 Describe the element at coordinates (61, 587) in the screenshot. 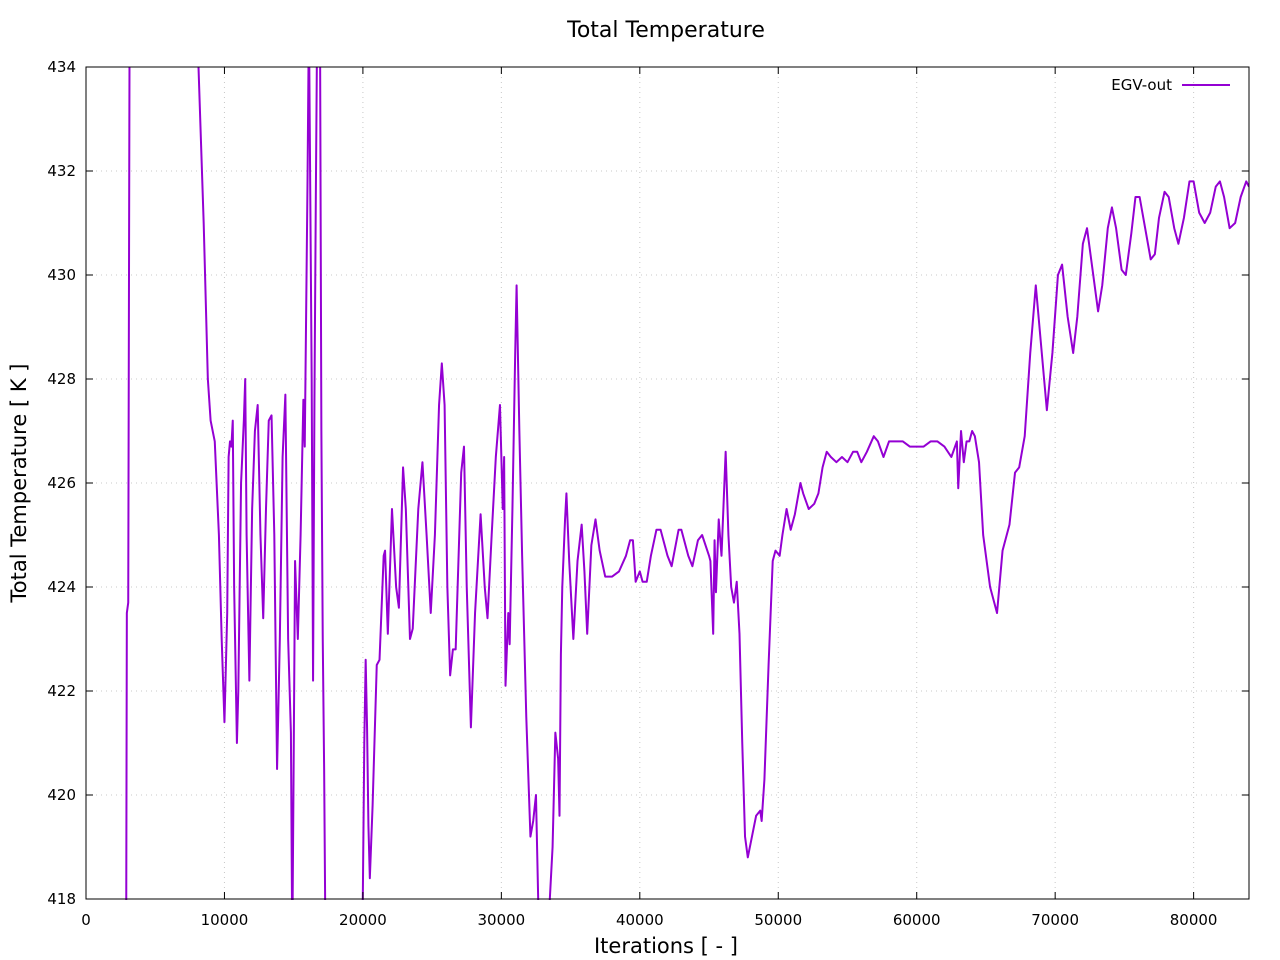

I see `y-tick-label: 424` at that location.